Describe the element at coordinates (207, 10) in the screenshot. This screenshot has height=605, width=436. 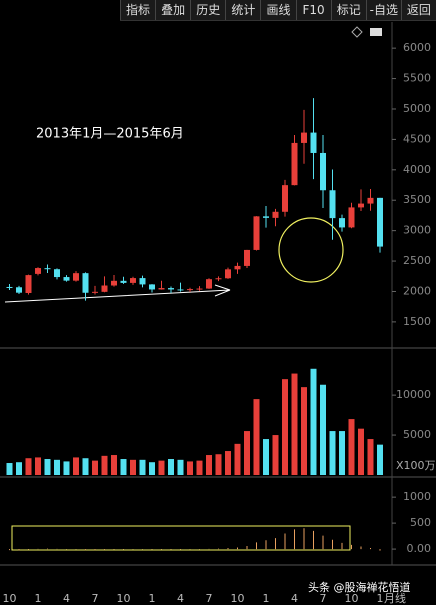
I see `toolbar-button: 历史` at that location.